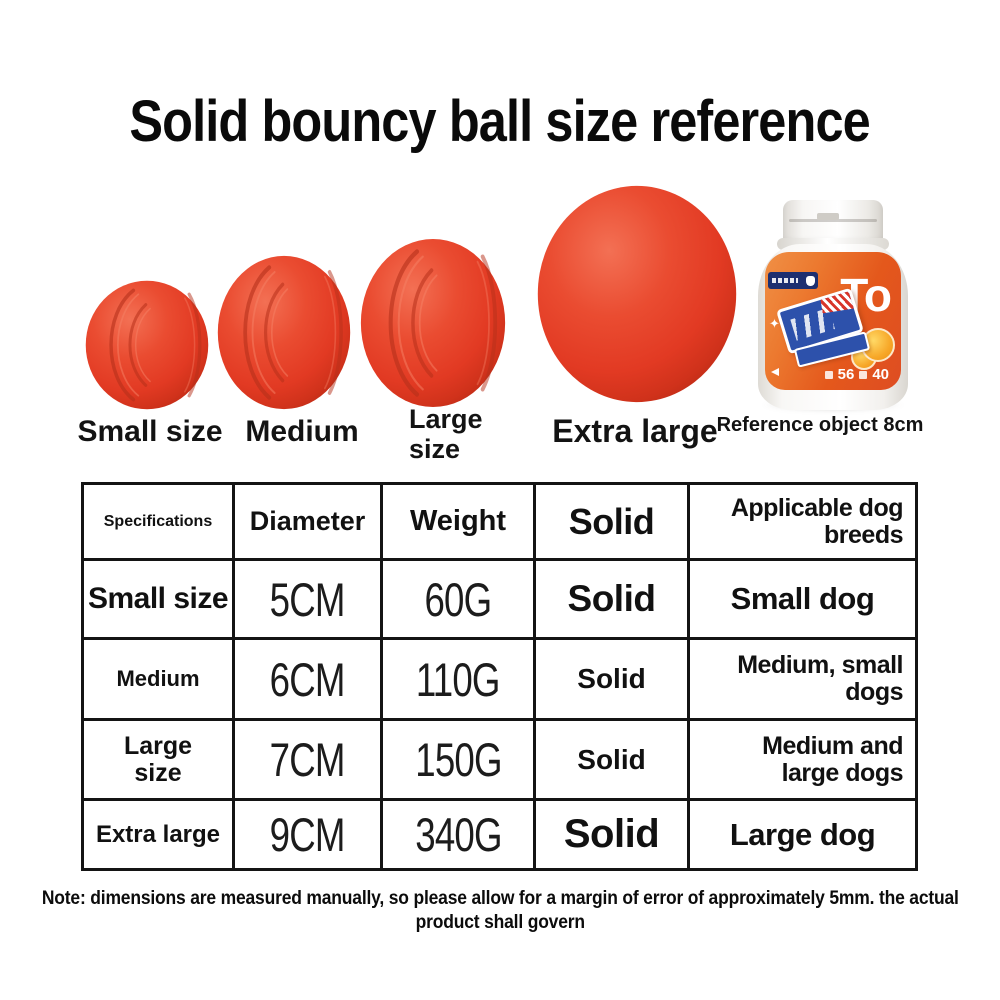 This screenshot has width=1000, height=1000. Describe the element at coordinates (446, 434) in the screenshot. I see `ball-large-label: Large size` at that location.